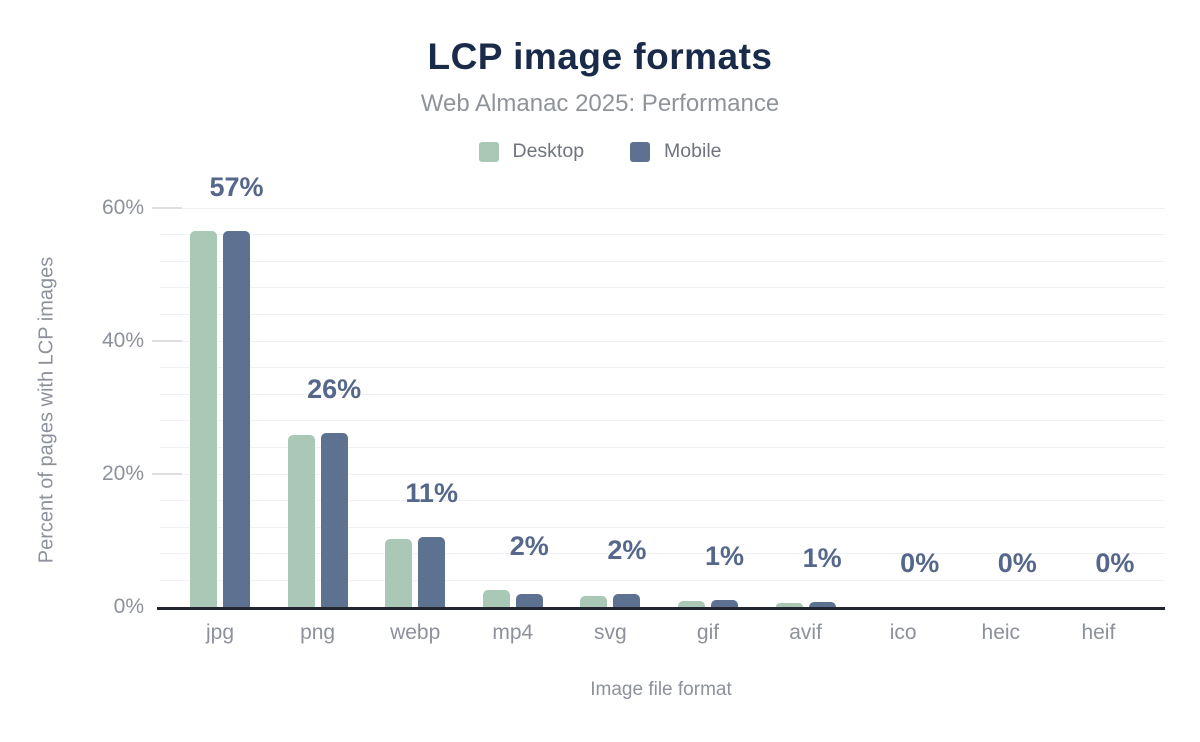  What do you see at coordinates (236, 187) in the screenshot?
I see `bar-value-label: 57%` at bounding box center [236, 187].